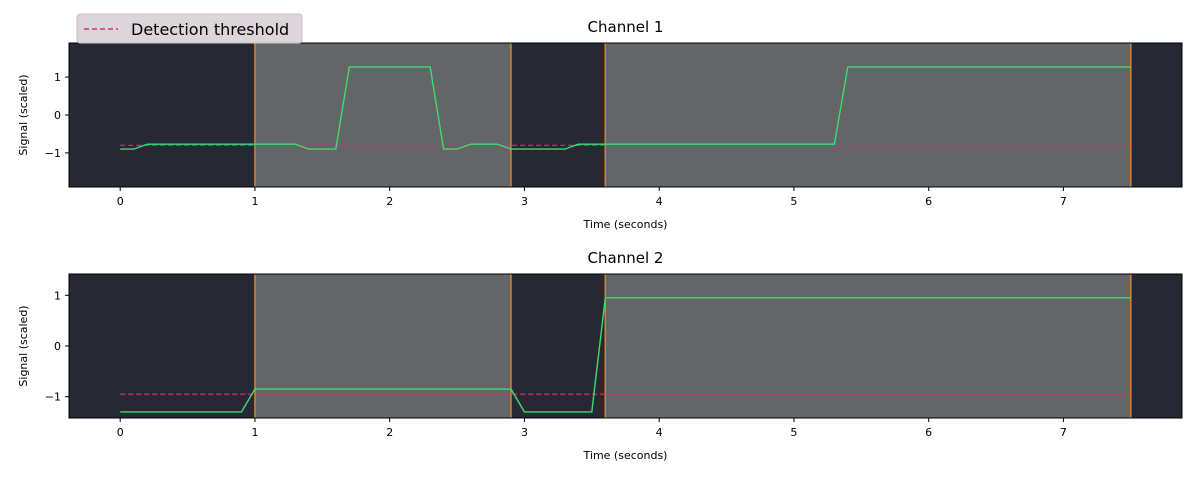  I want to click on chart-title: Channel 2, so click(626, 258).